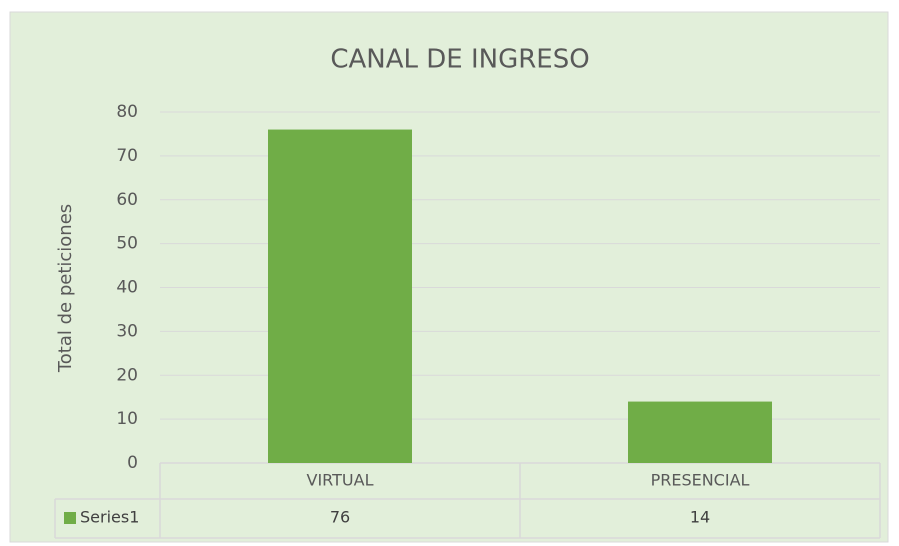 This screenshot has width=899, height=546. What do you see at coordinates (127, 244) in the screenshot?
I see `y-tick-label: 50` at bounding box center [127, 244].